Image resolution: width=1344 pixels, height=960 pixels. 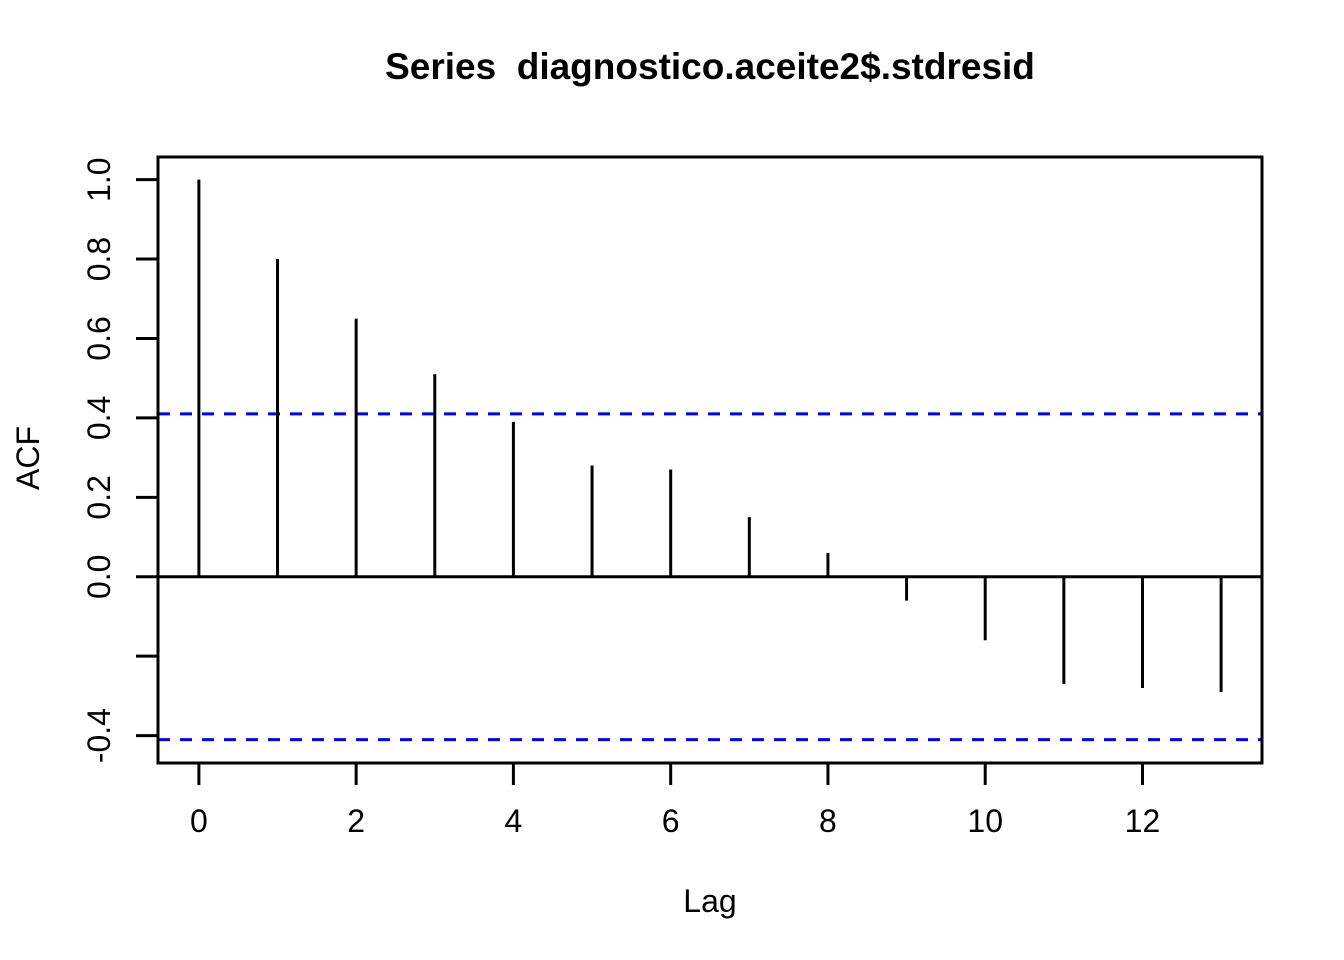 I want to click on x-tick-label: 8, so click(x=828, y=821).